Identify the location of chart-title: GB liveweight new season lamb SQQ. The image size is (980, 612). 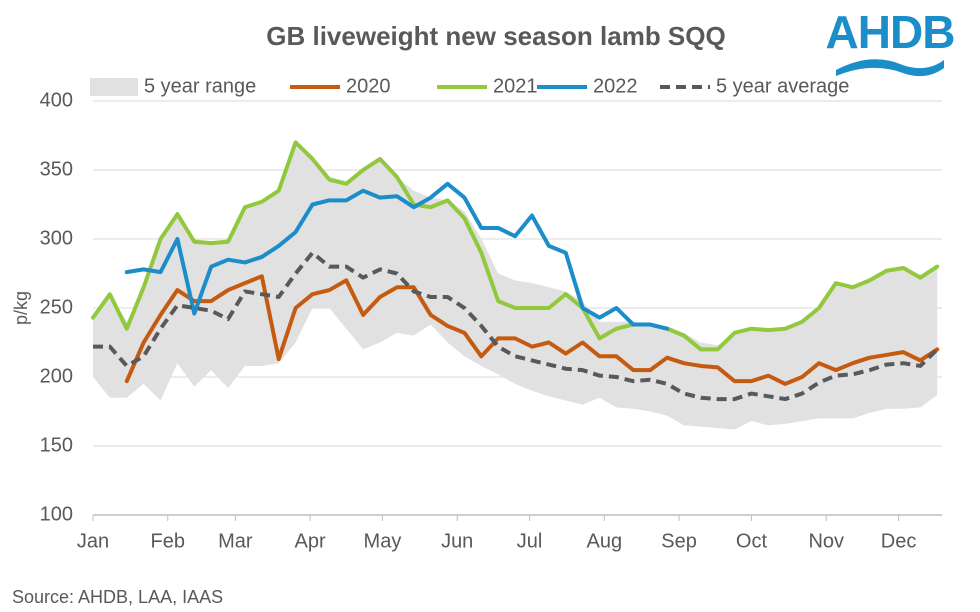
(495, 36).